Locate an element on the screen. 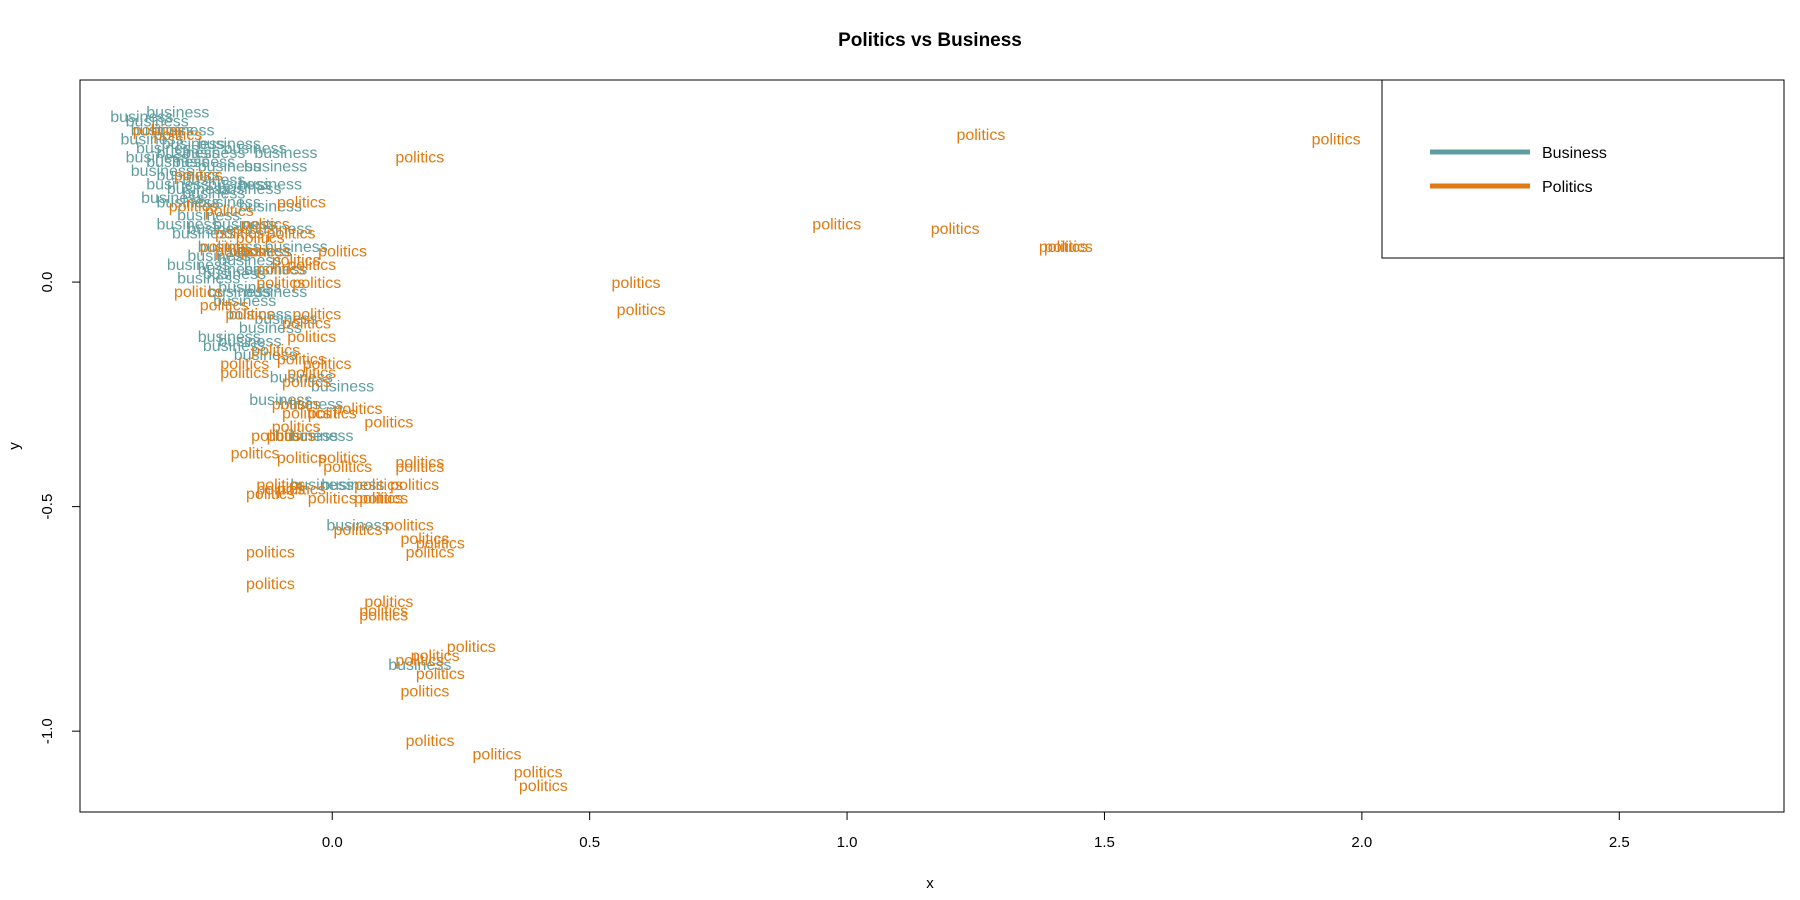 The height and width of the screenshot is (900, 1800). legend-label-business: Business is located at coordinates (1574, 153).